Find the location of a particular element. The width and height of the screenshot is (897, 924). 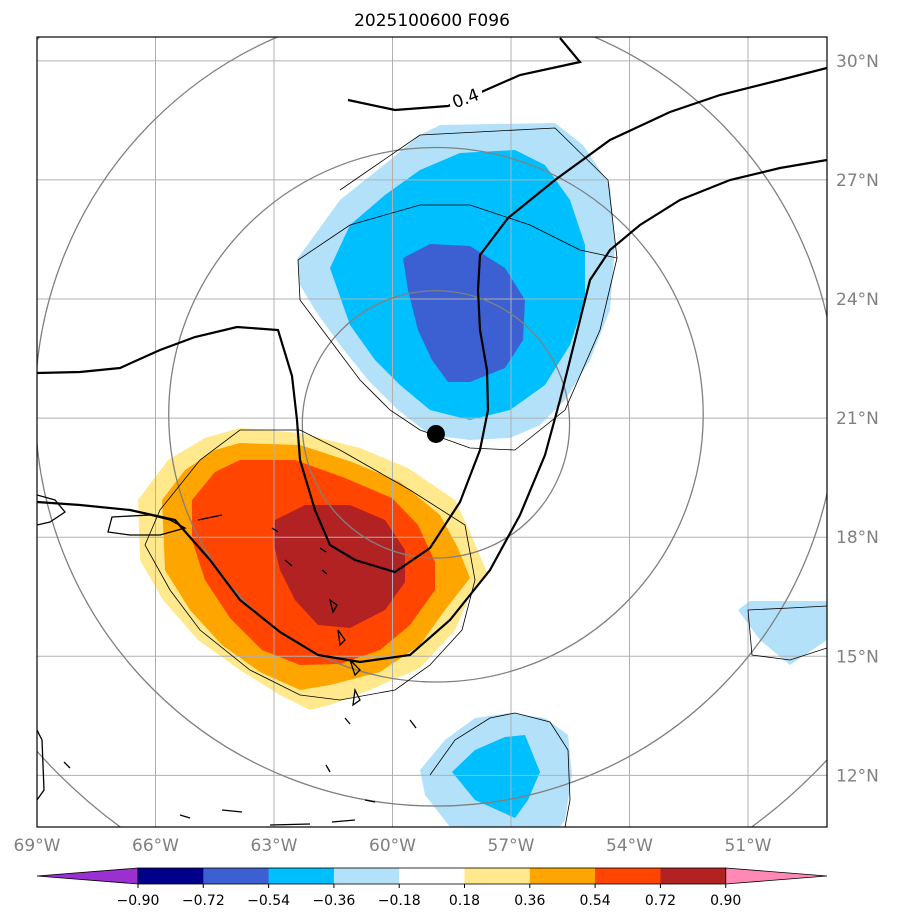

colorbar-frame is located at coordinates (432, 876).